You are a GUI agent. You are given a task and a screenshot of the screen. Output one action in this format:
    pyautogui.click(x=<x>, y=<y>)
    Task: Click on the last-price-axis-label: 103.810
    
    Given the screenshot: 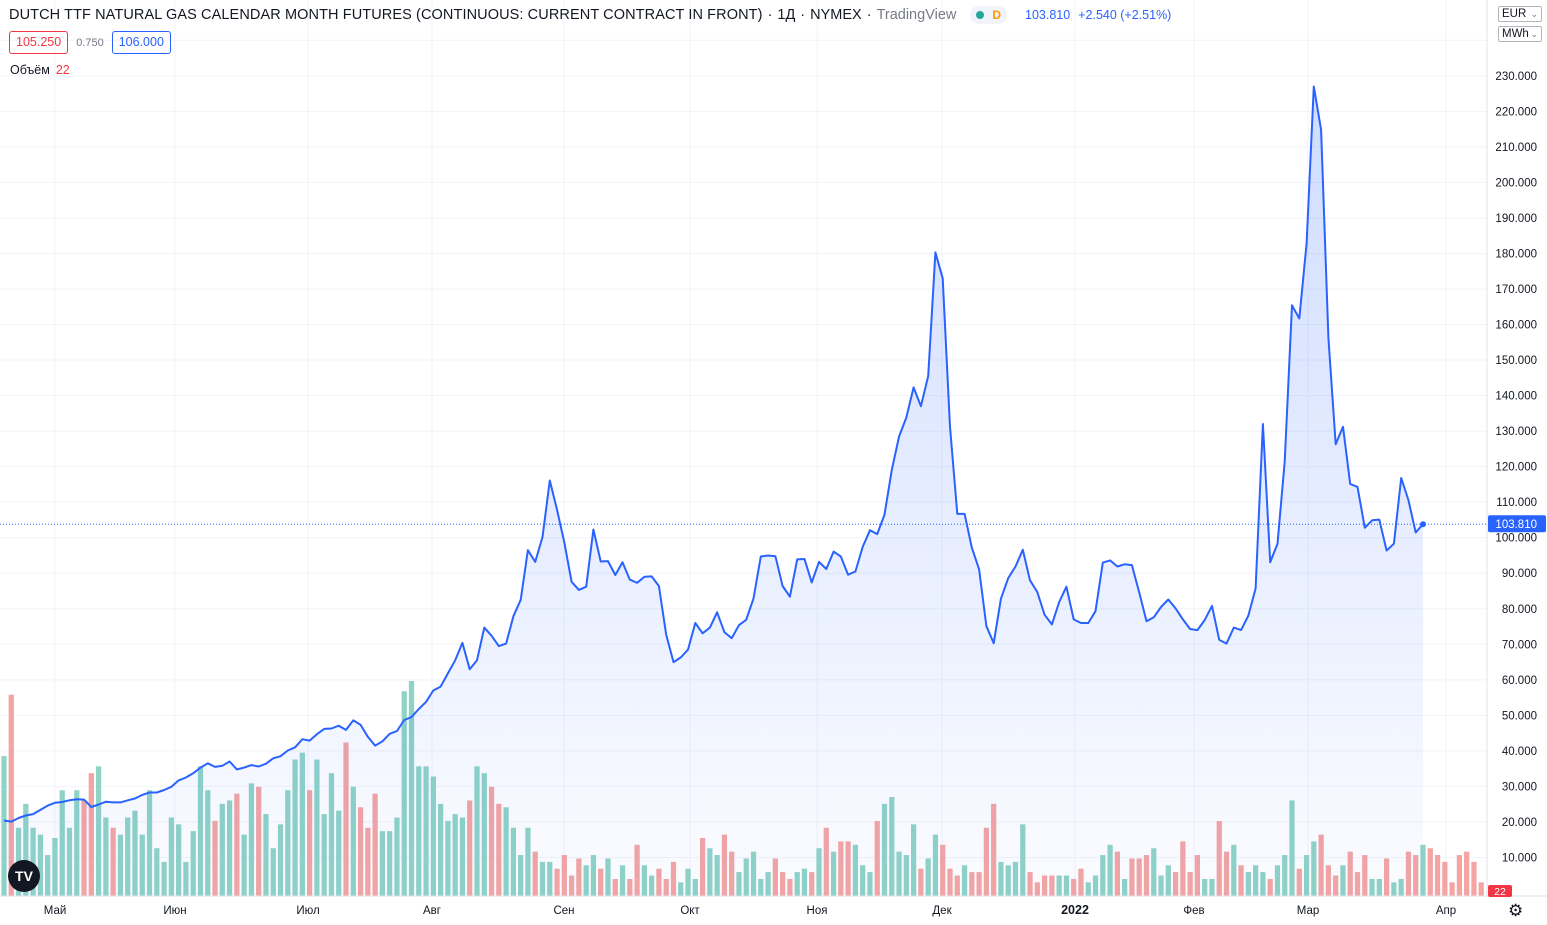 What is the action you would take?
    pyautogui.click(x=1516, y=525)
    